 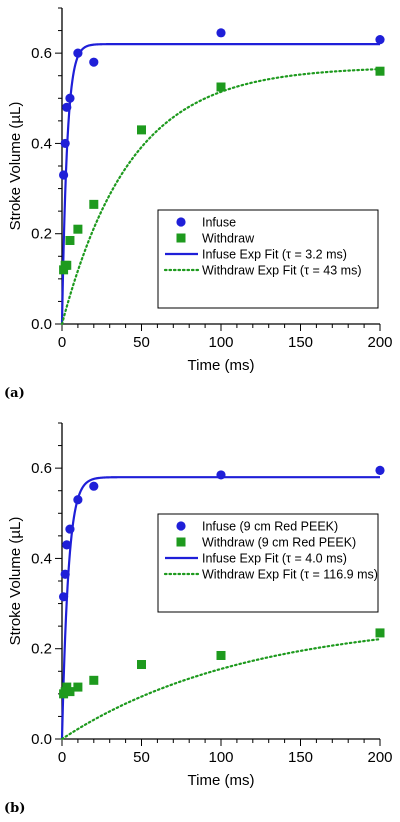 I want to click on legend-label-infuse-fit: Infuse Exp Fit (τ = 3.2 ms), so click(x=274, y=255).